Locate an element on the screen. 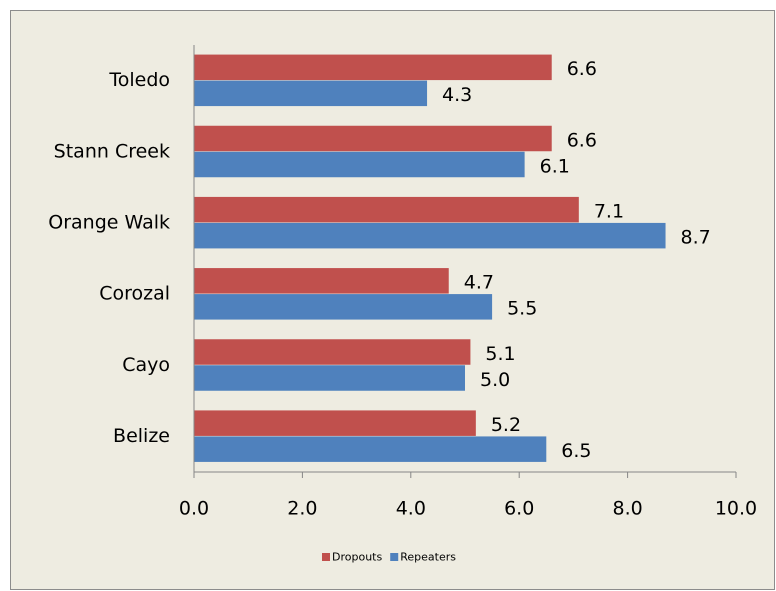 The height and width of the screenshot is (591, 776). x-tick-label: 4.0 is located at coordinates (411, 509).